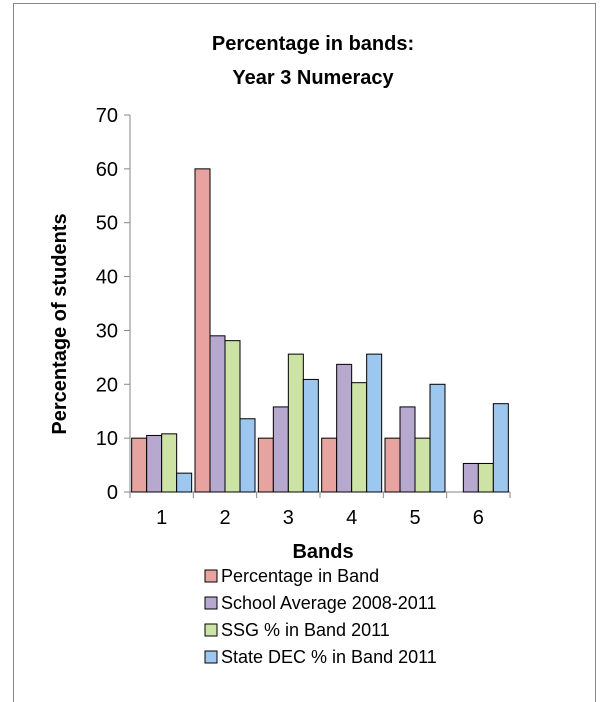 The width and height of the screenshot is (610, 702). What do you see at coordinates (107, 116) in the screenshot?
I see `y-tick-label: 70` at bounding box center [107, 116].